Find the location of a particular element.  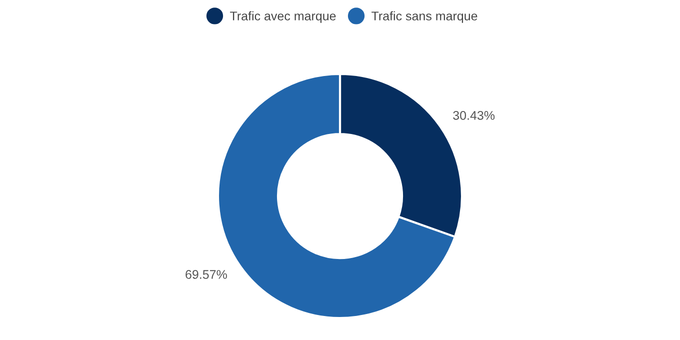

legend-label: Trafic sans marque is located at coordinates (425, 17).